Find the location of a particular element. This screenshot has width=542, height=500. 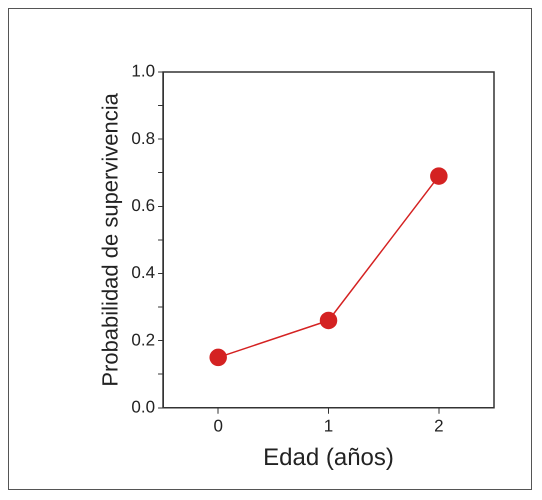

y-tick-label: 1.0 is located at coordinates (143, 71).